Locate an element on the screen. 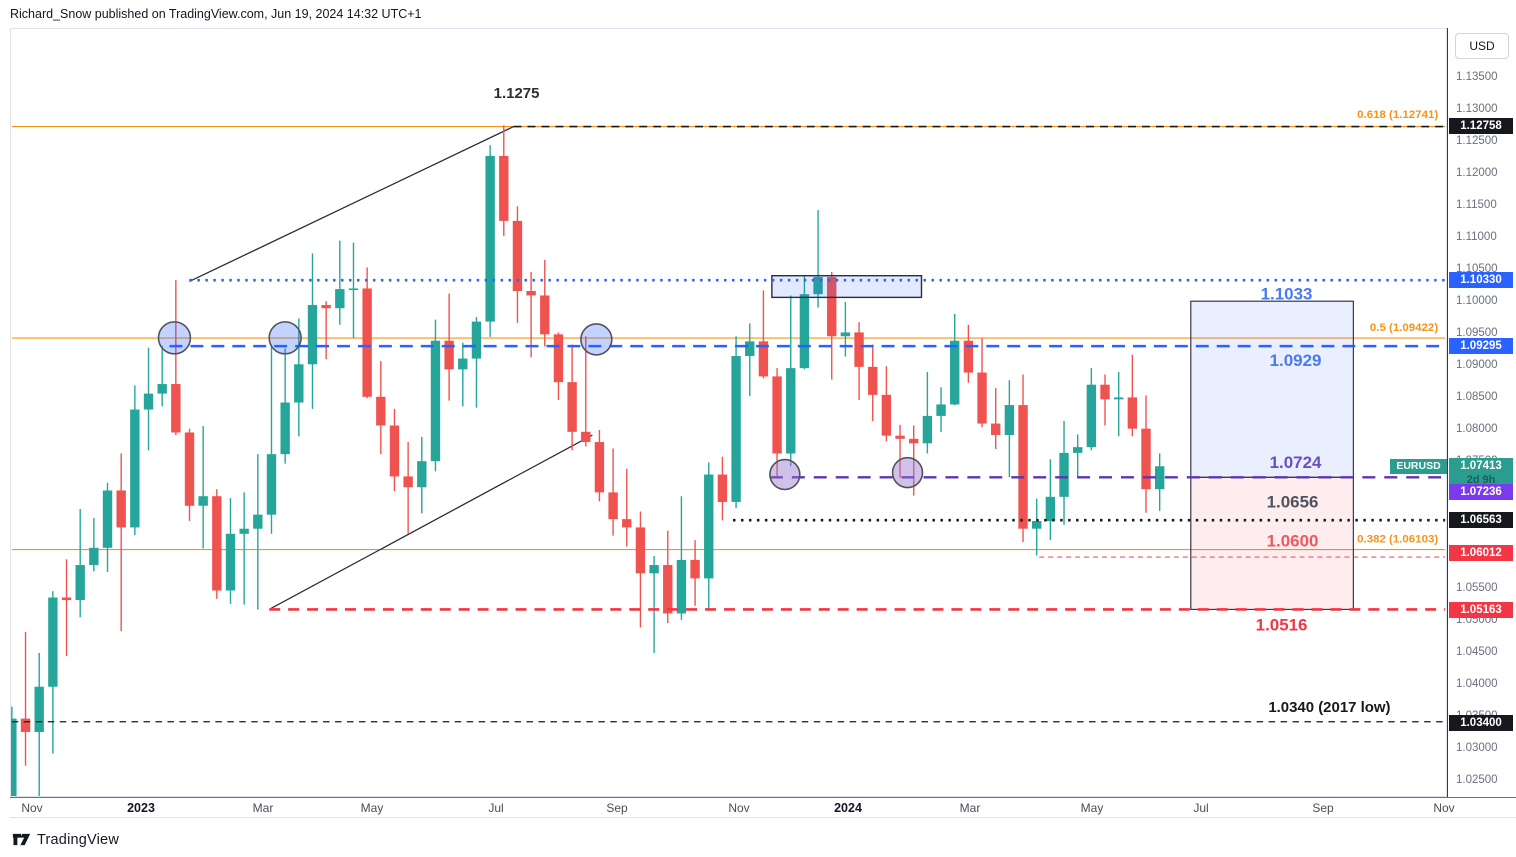  time-tick-label: May is located at coordinates (1092, 808).